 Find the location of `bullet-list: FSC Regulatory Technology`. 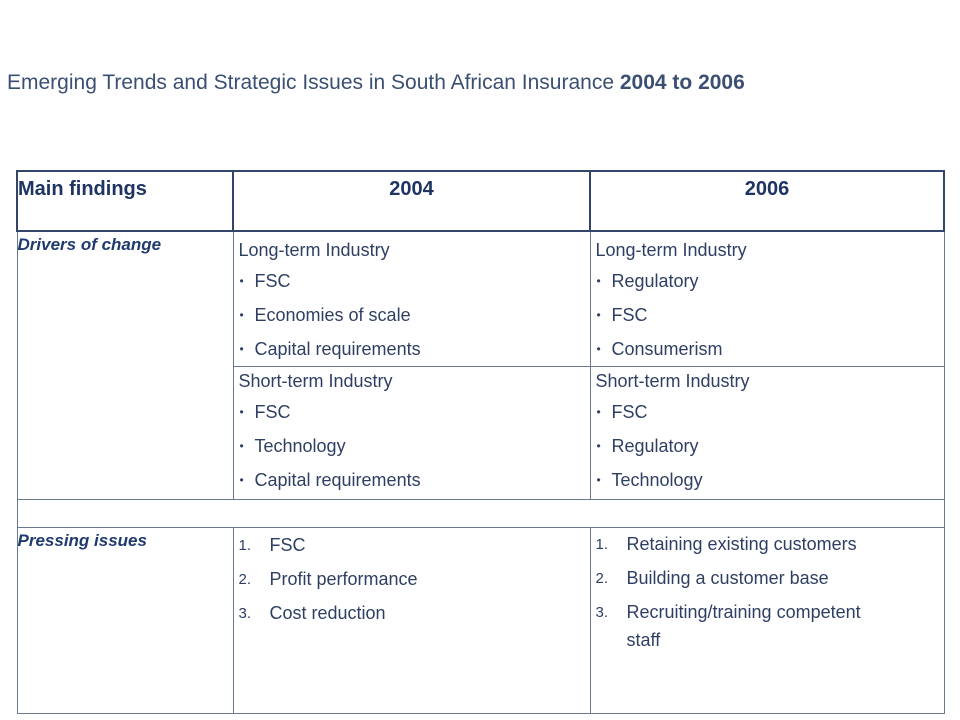

bullet-list: FSC Regulatory Technology is located at coordinates (770, 446).